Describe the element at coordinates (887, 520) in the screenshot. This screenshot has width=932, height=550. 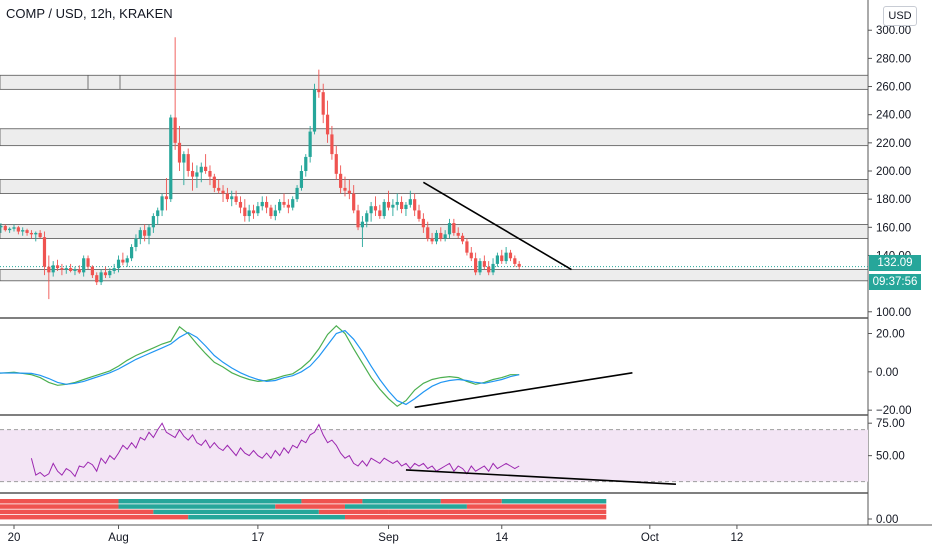
I see `ribbon-tick-label: 0.00` at that location.